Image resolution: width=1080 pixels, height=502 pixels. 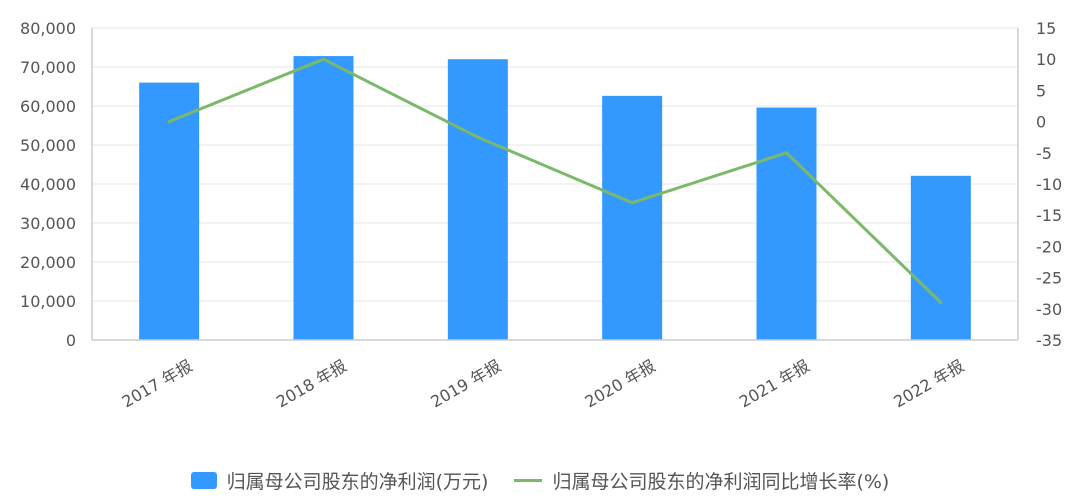 What do you see at coordinates (1049, 278) in the screenshot?
I see `right-tick-label: -25` at bounding box center [1049, 278].